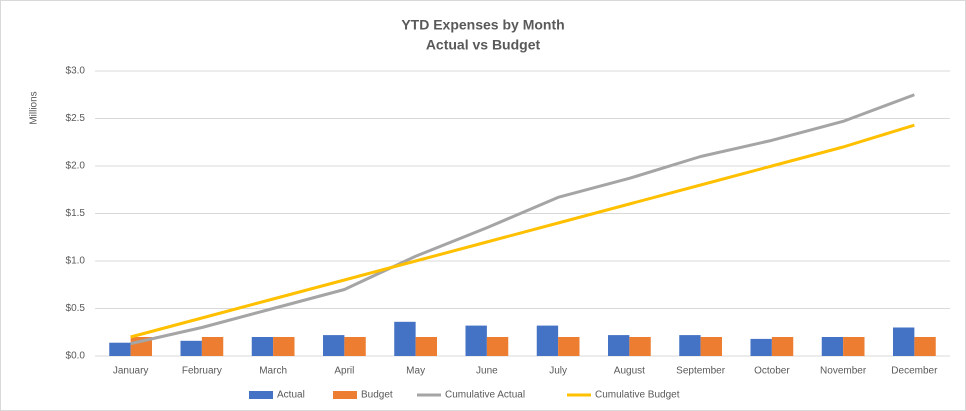  Describe the element at coordinates (701, 371) in the screenshot. I see `x-tick-label: September` at that location.